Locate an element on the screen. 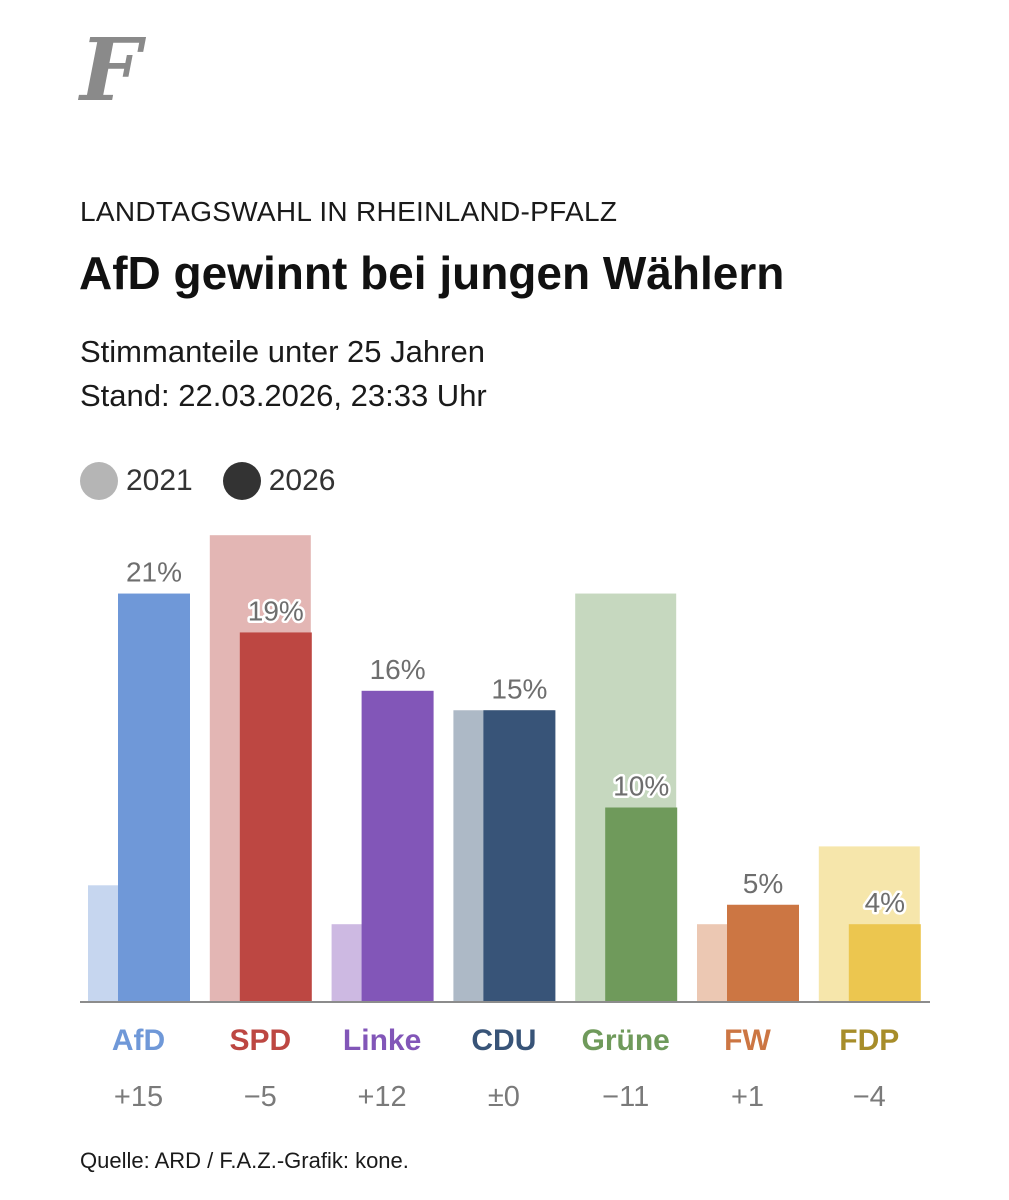  bar-2026-gruene is located at coordinates (641, 904).